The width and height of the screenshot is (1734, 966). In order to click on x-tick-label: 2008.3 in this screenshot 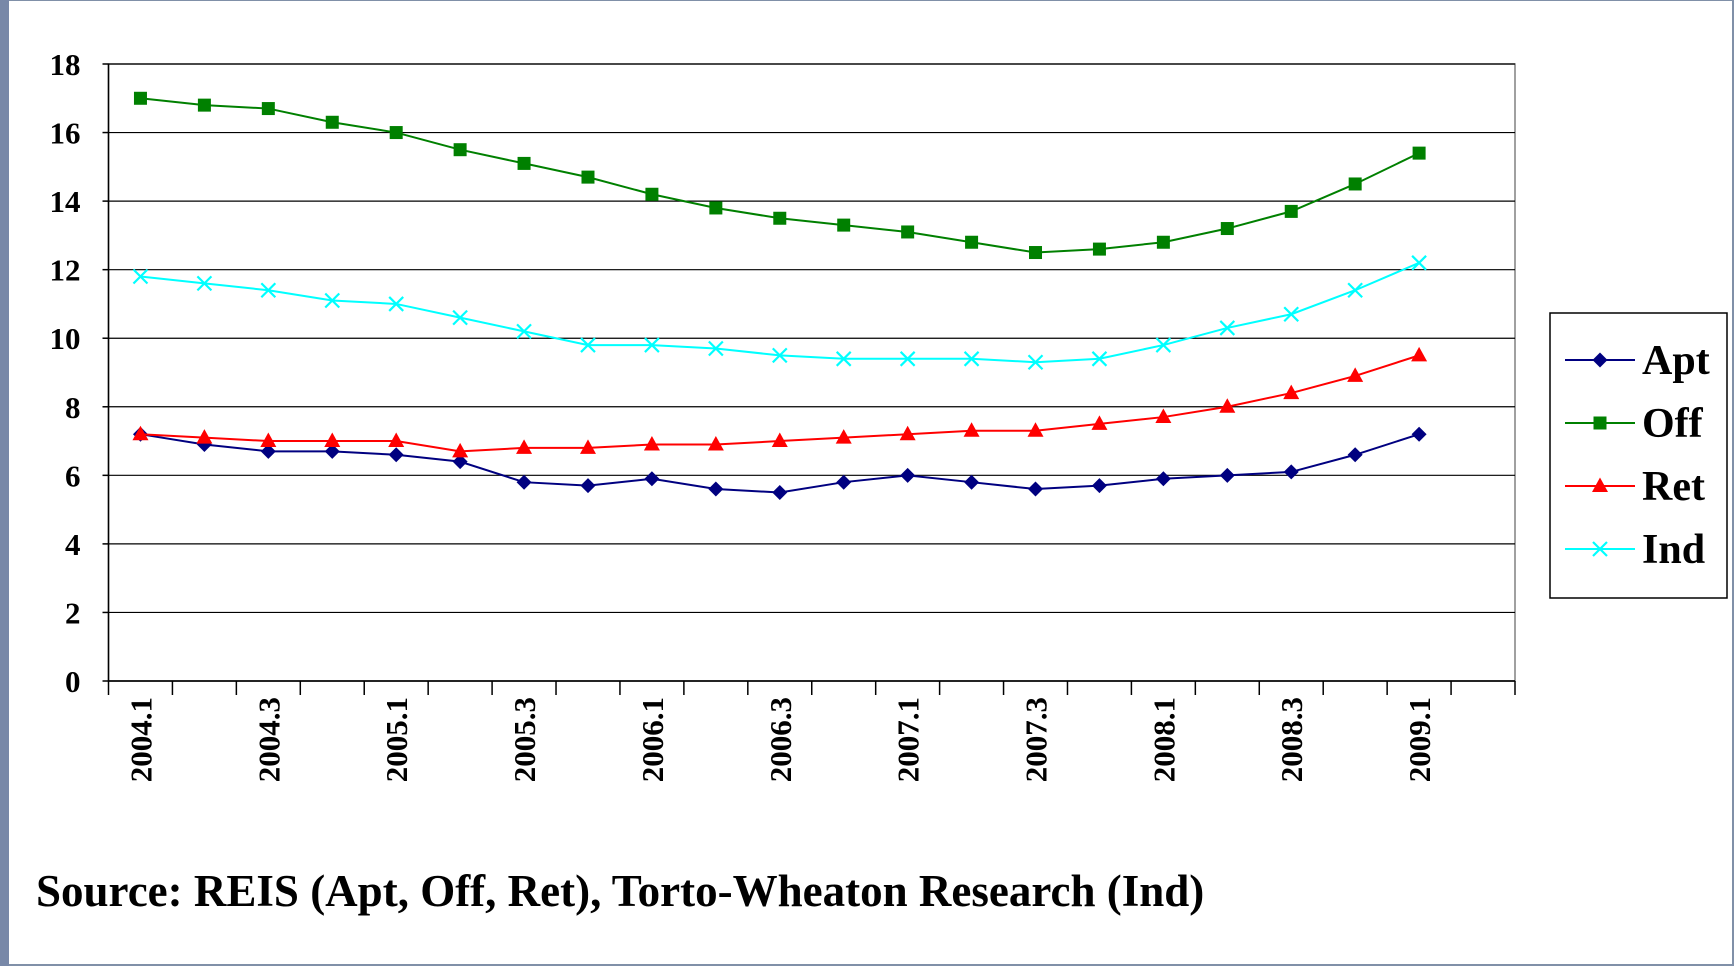, I will do `click(1291, 739)`.